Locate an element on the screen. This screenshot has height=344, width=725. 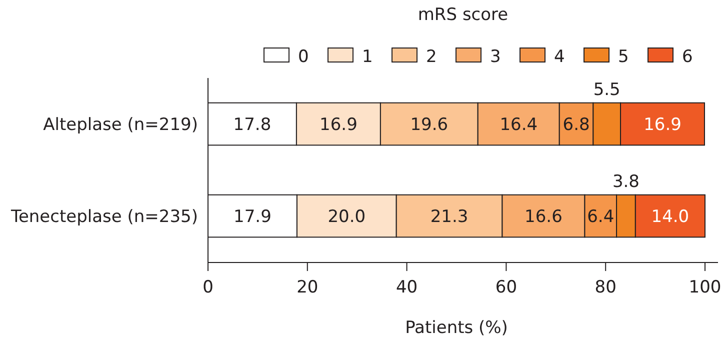
x-tick-label: 40 is located at coordinates (407, 288).